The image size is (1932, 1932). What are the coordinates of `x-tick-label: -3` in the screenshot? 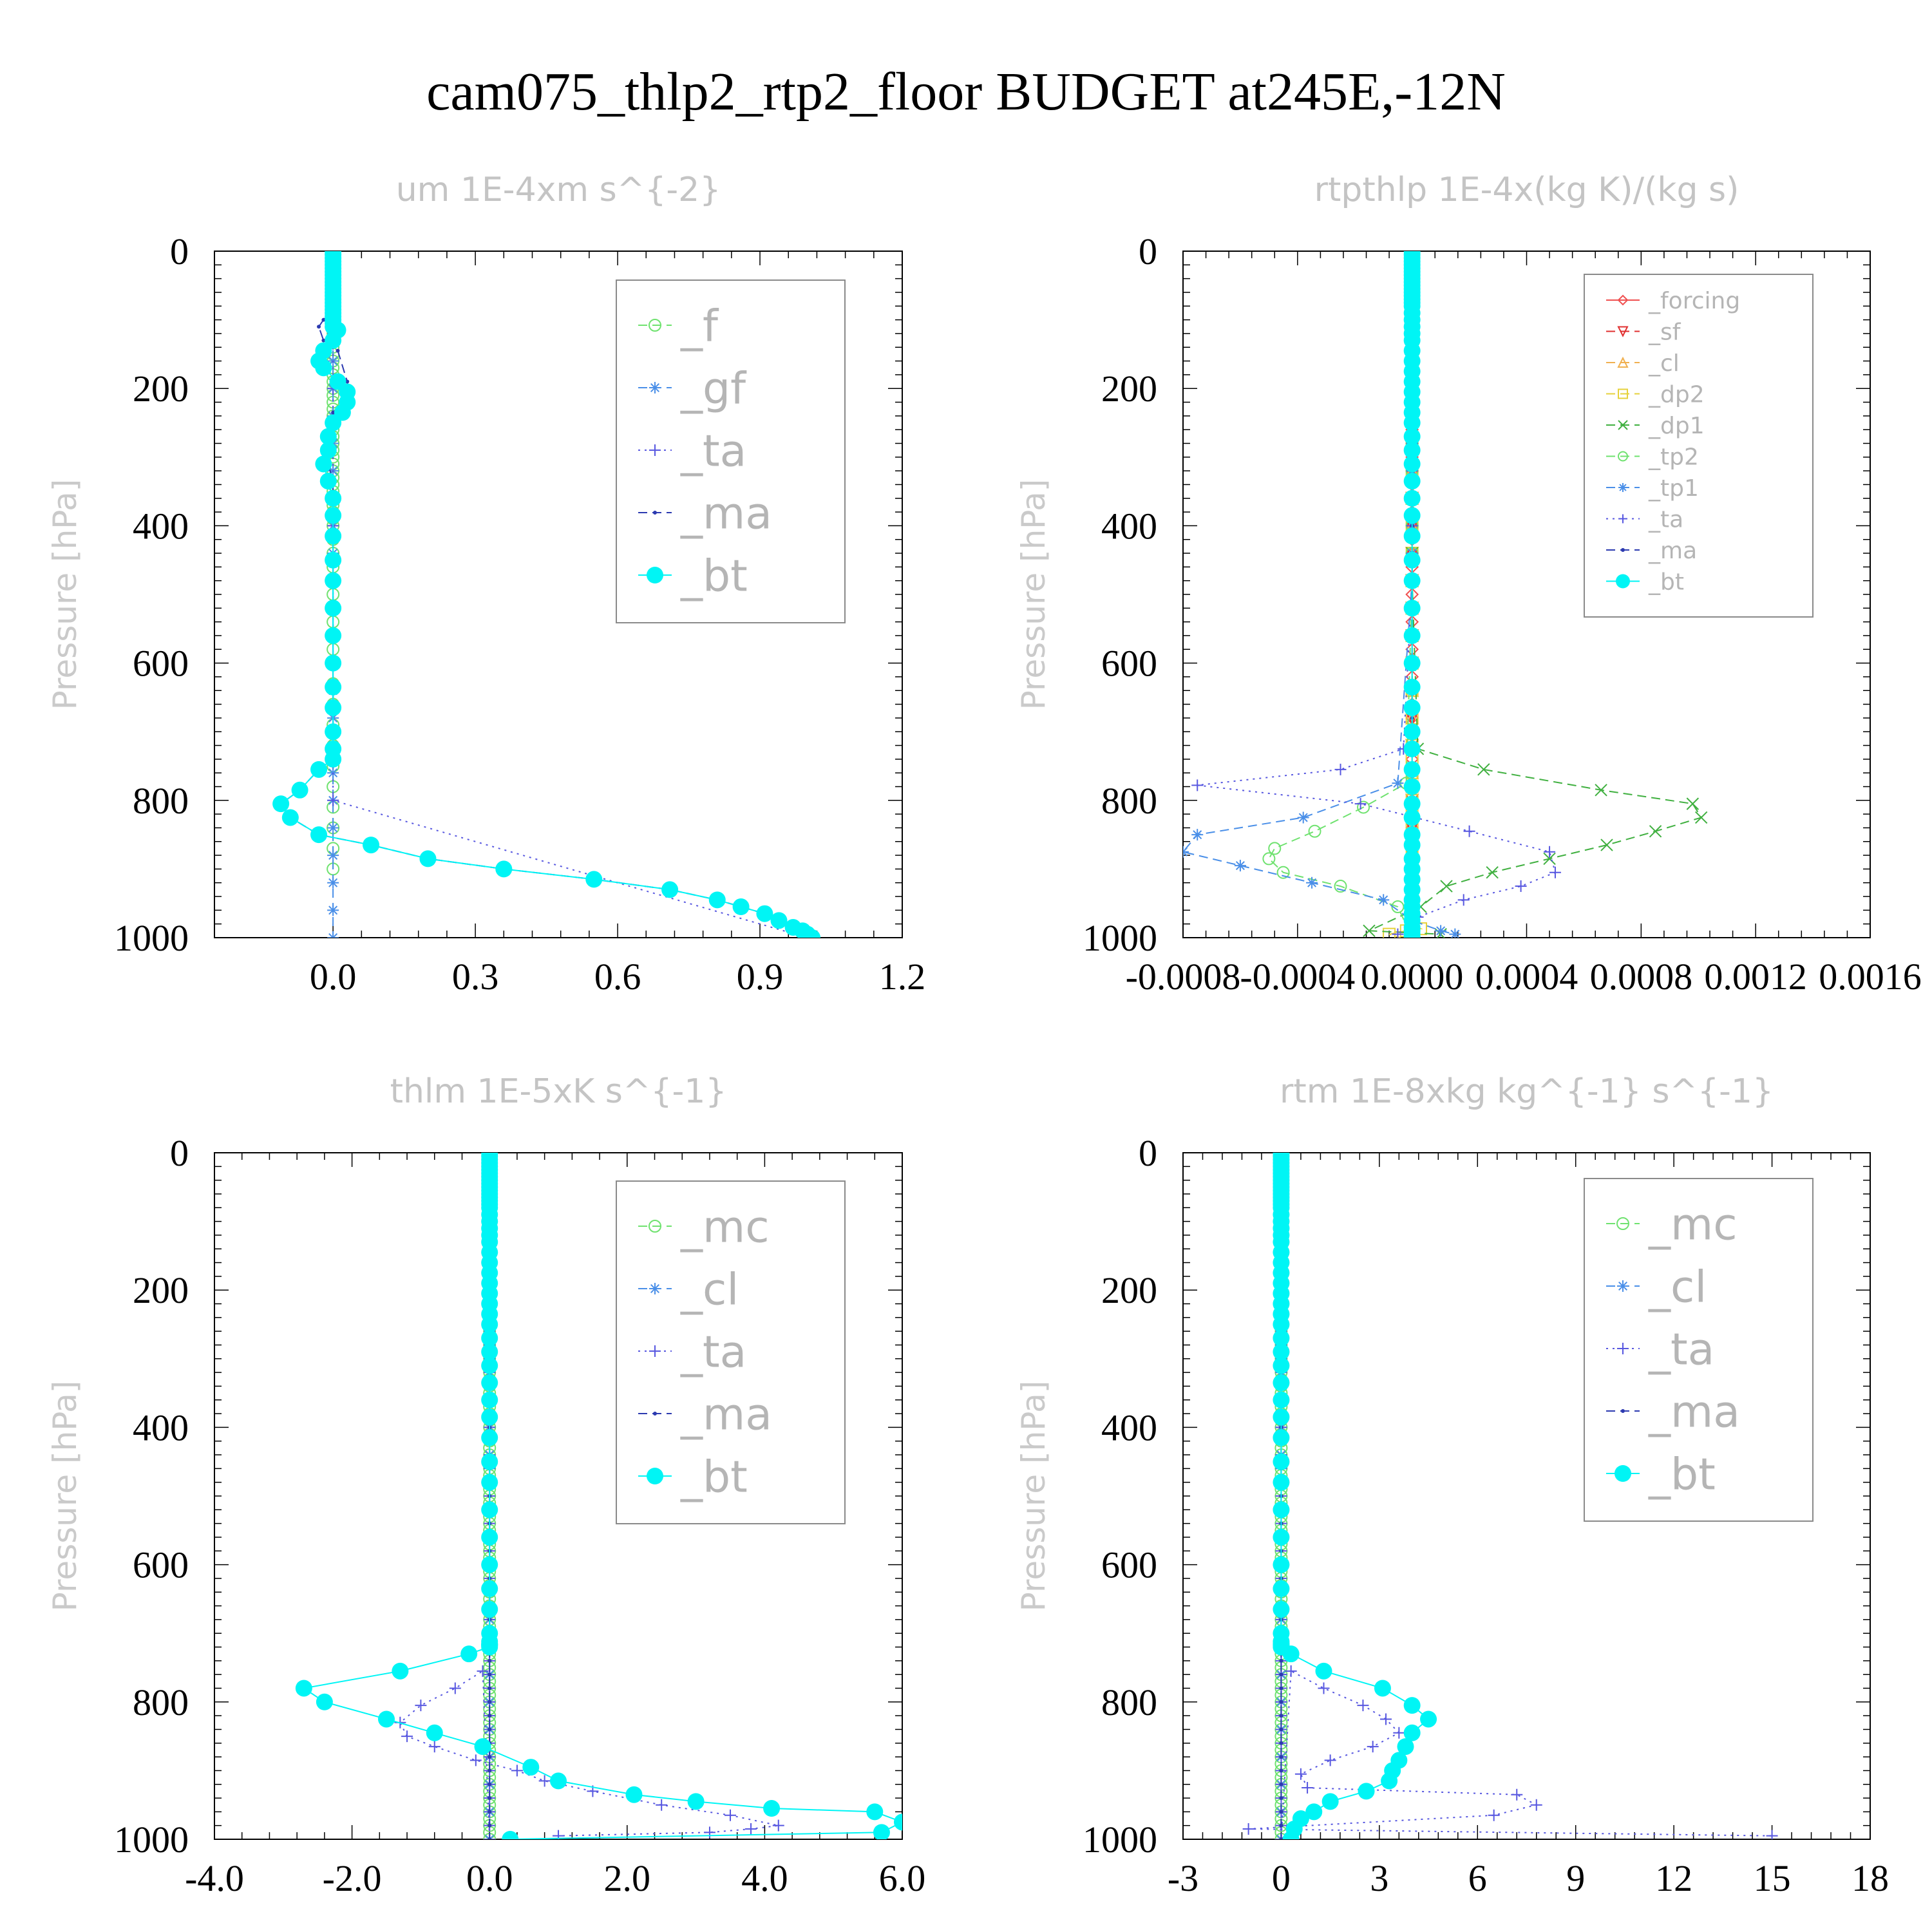 It's located at (1183, 1878).